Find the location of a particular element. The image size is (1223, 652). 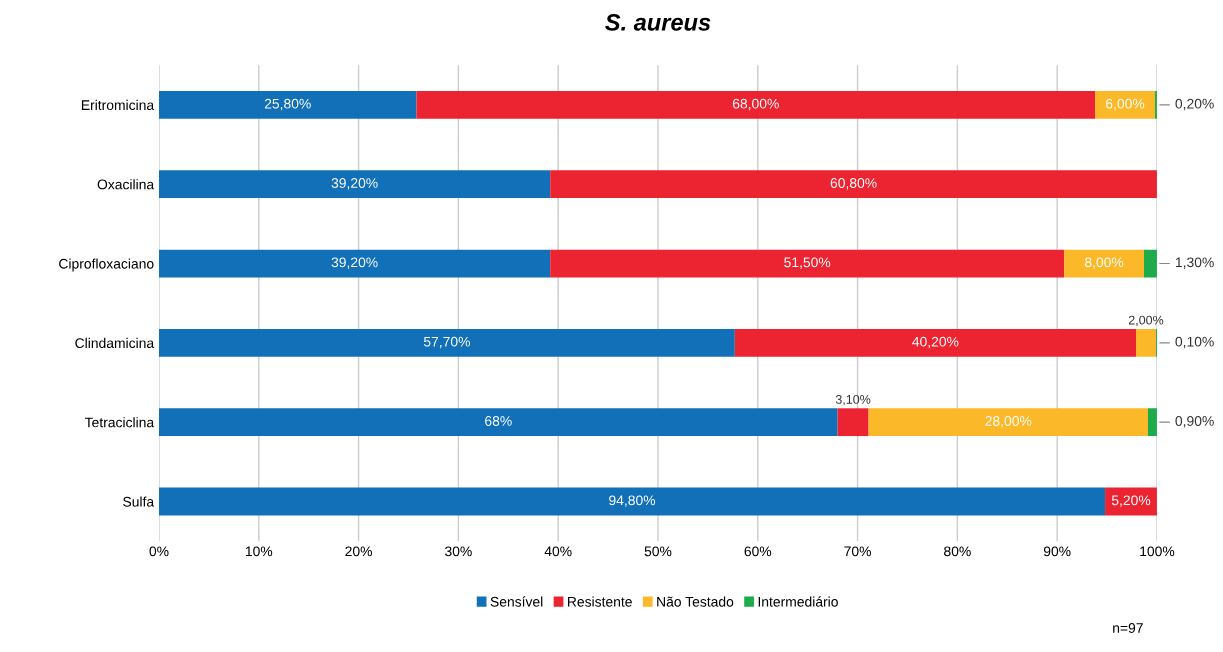

data-label: 57,70% is located at coordinates (446, 342).